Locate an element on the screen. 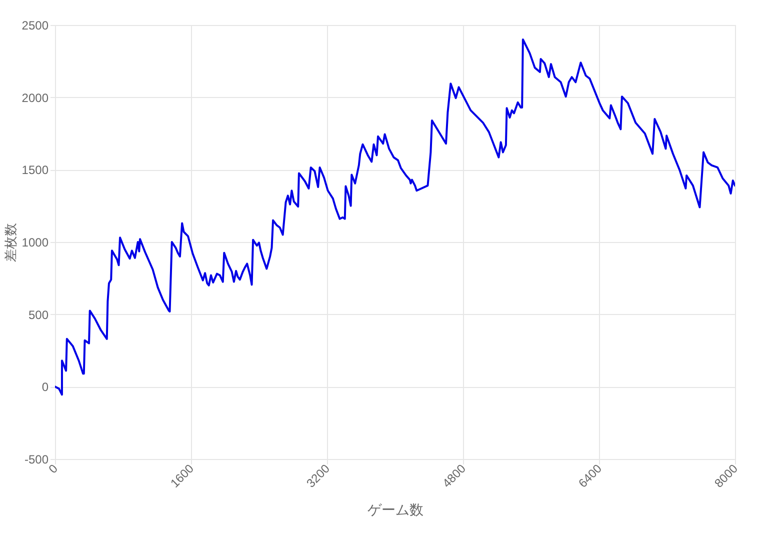 The height and width of the screenshot is (542, 767). y-tick-label: 2000 is located at coordinates (35, 97).